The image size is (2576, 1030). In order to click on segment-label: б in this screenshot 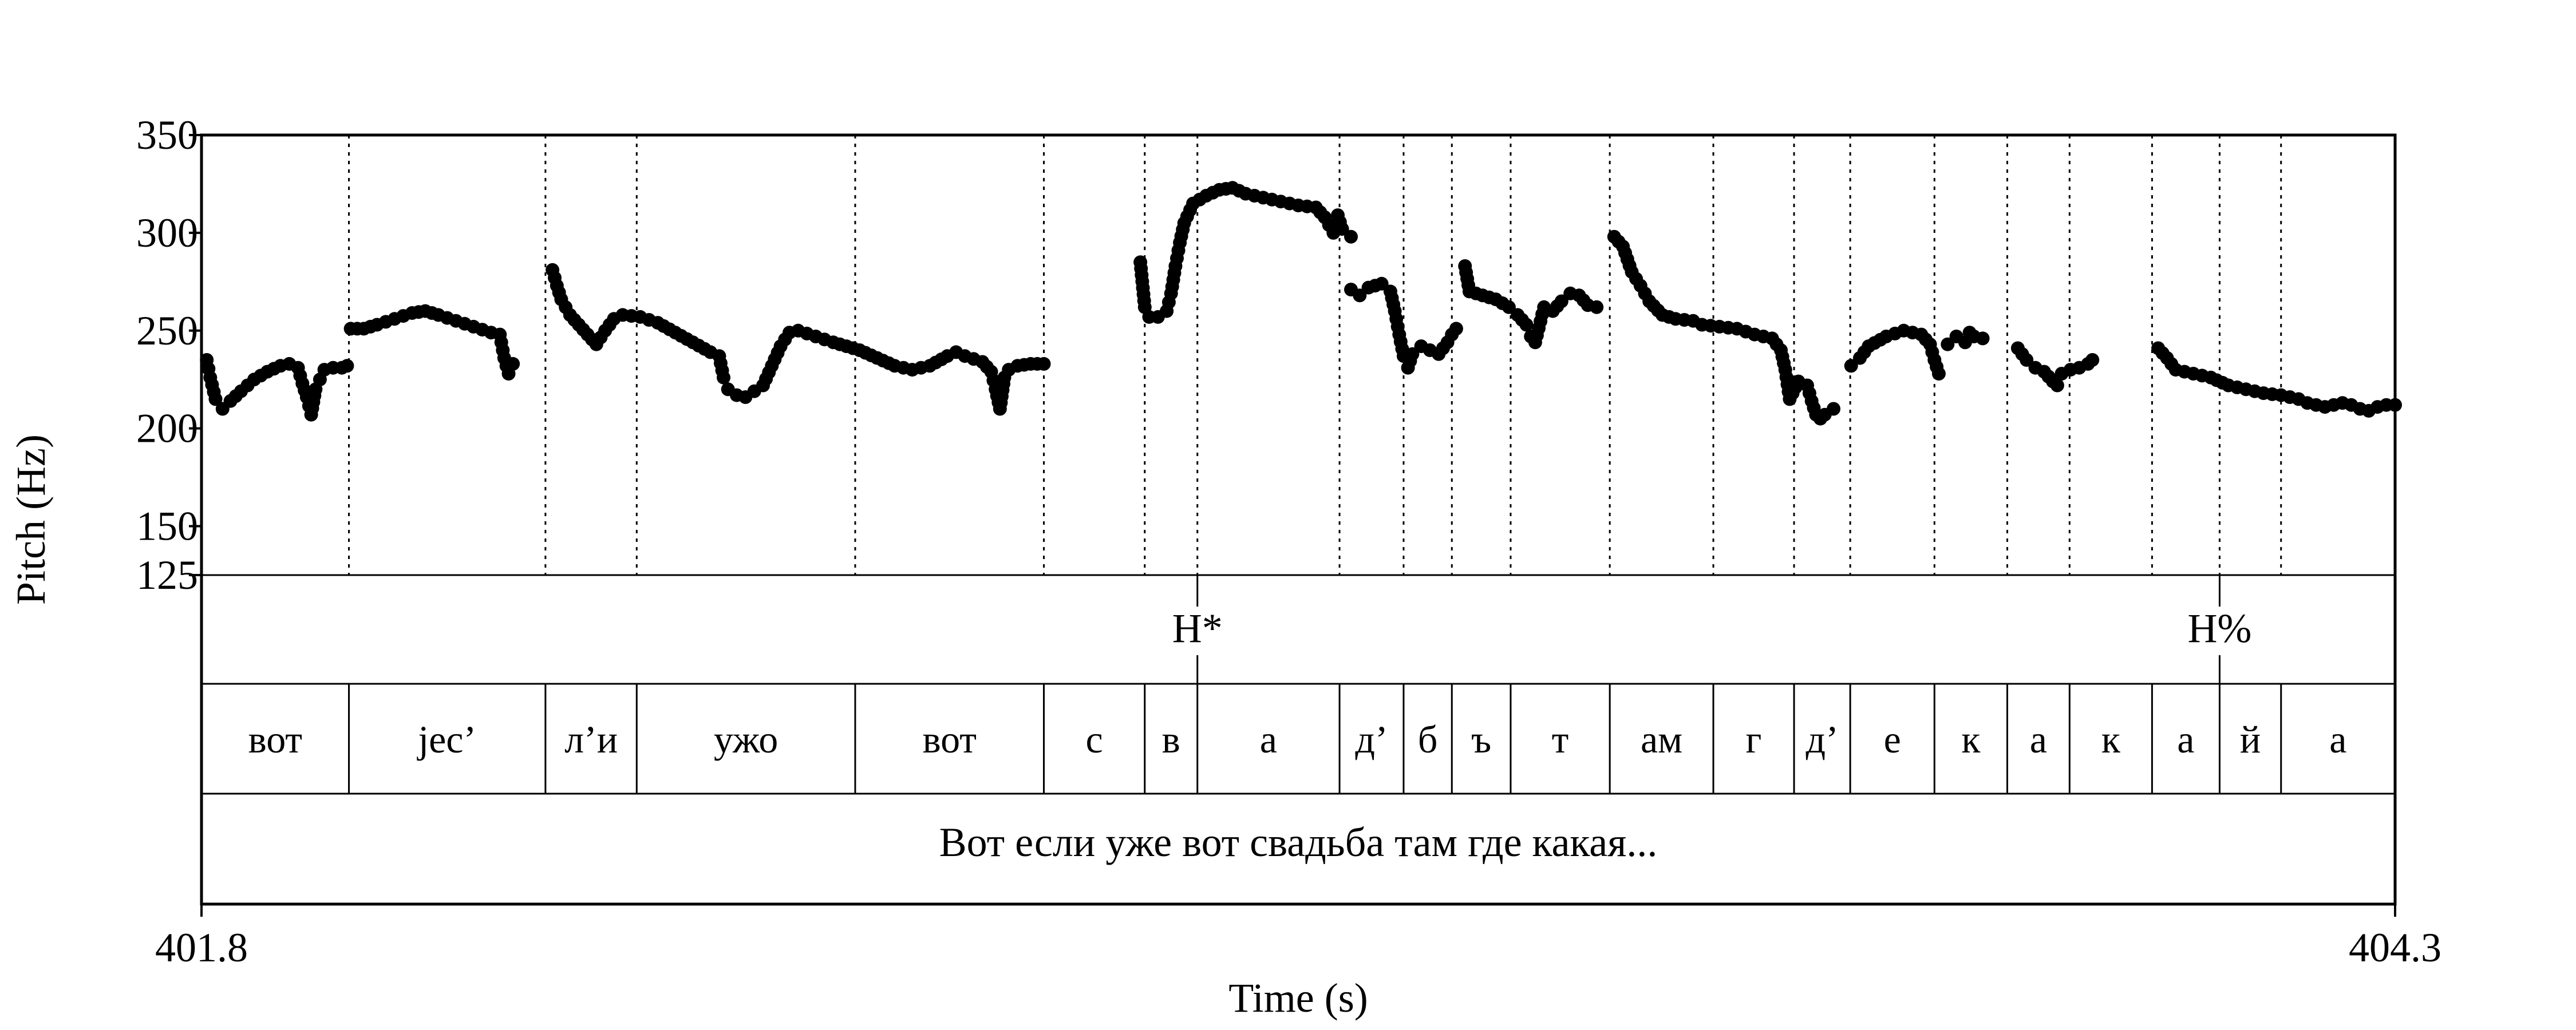, I will do `click(1428, 739)`.